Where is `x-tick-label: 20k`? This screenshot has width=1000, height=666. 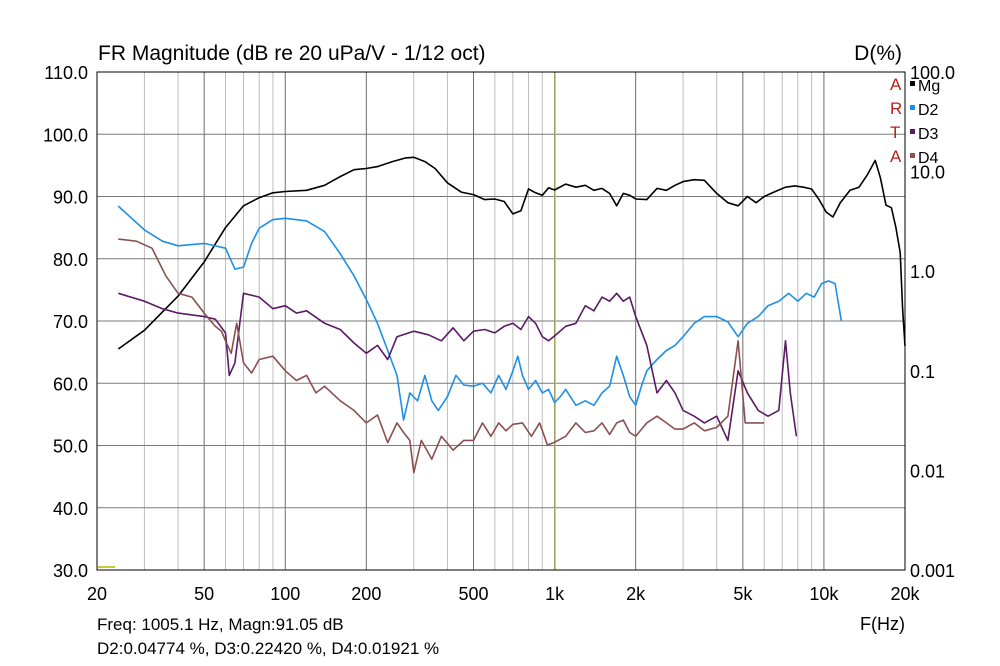 x-tick-label: 20k is located at coordinates (905, 594).